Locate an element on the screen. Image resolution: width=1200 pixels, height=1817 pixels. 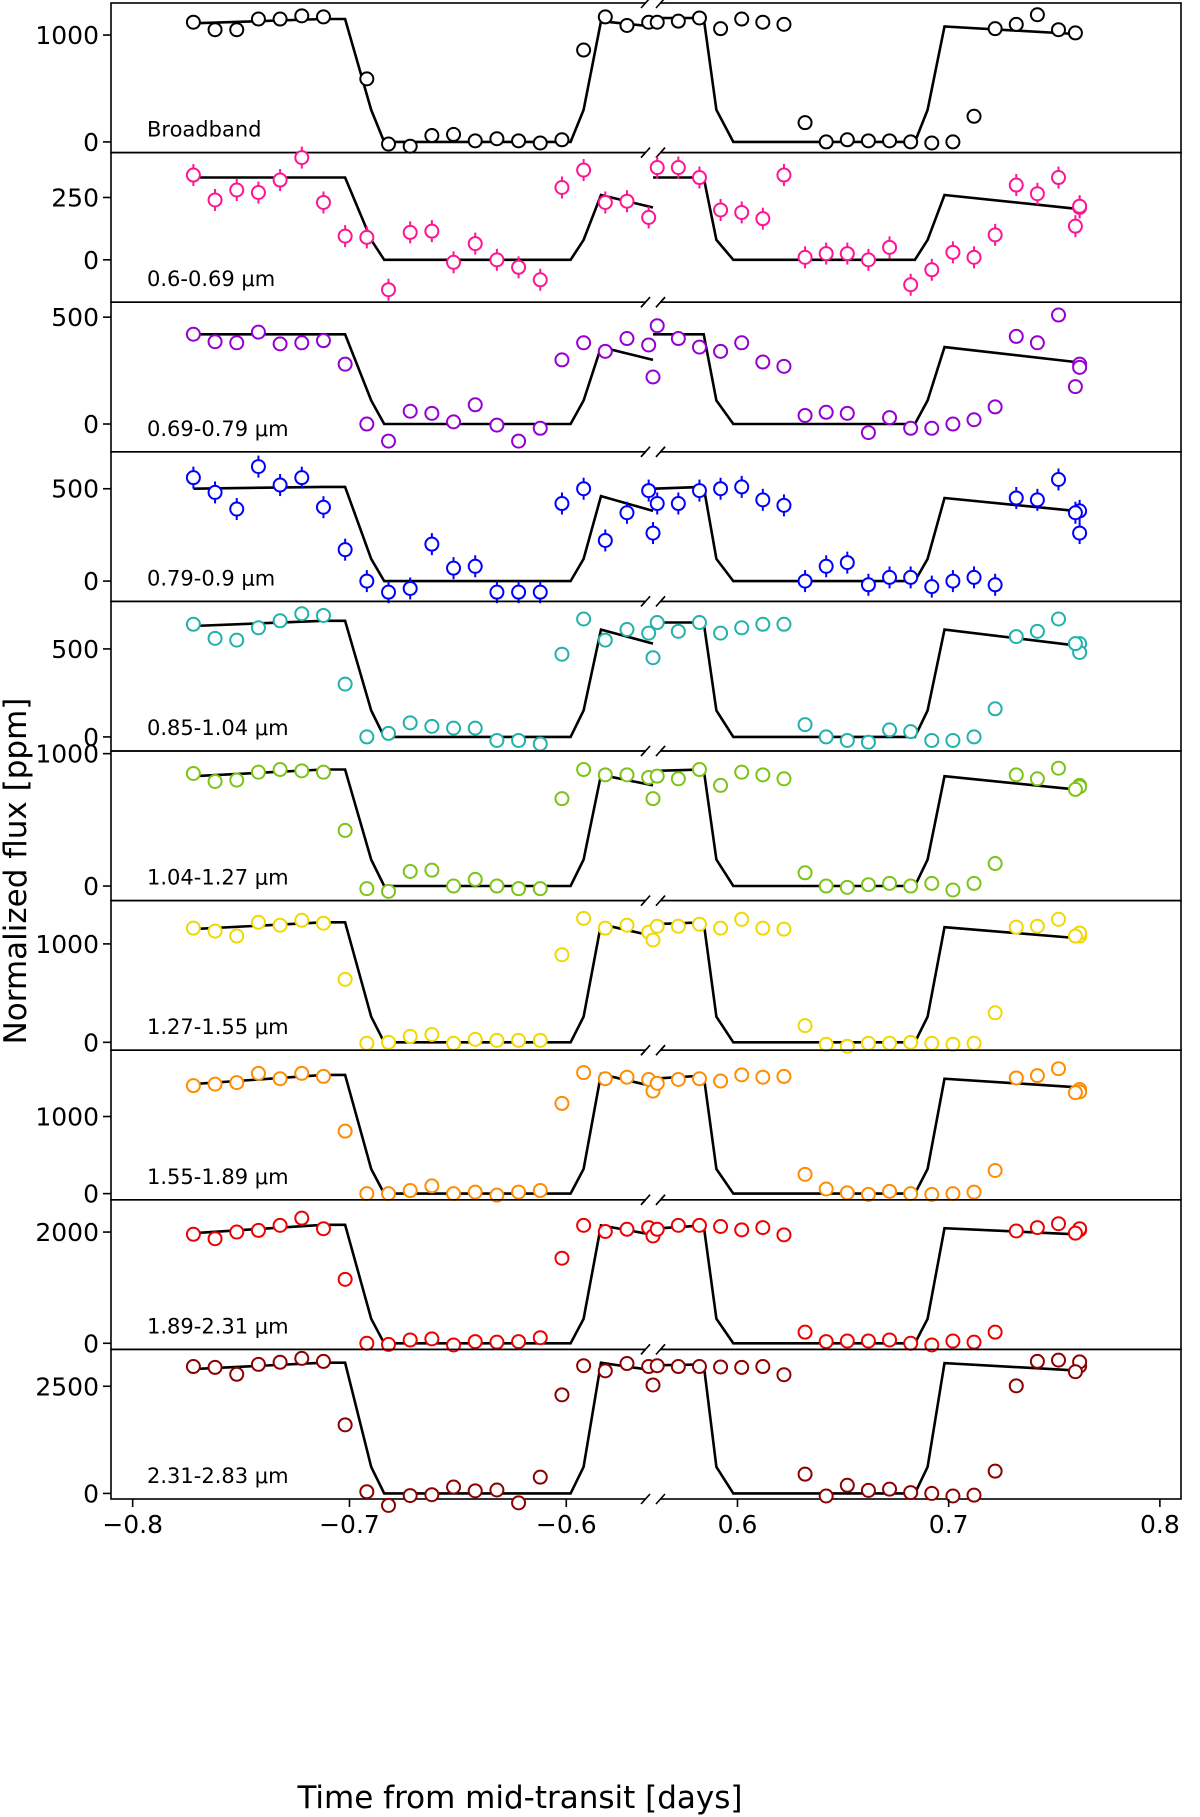
y-tick-label: 0 is located at coordinates (91, 886).